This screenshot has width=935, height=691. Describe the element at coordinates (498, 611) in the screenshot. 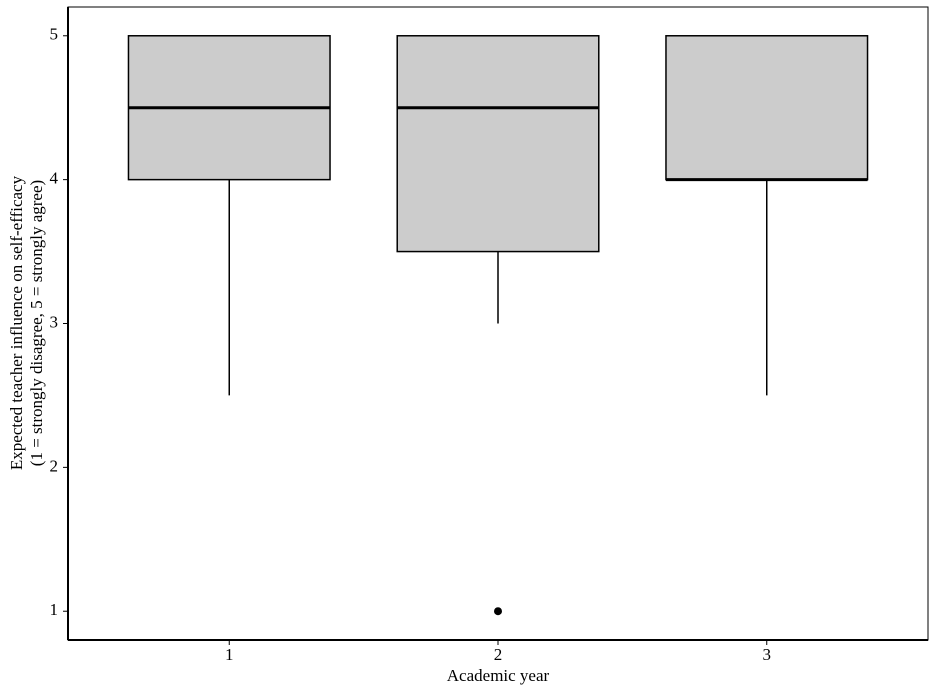

I see `outlier` at that location.